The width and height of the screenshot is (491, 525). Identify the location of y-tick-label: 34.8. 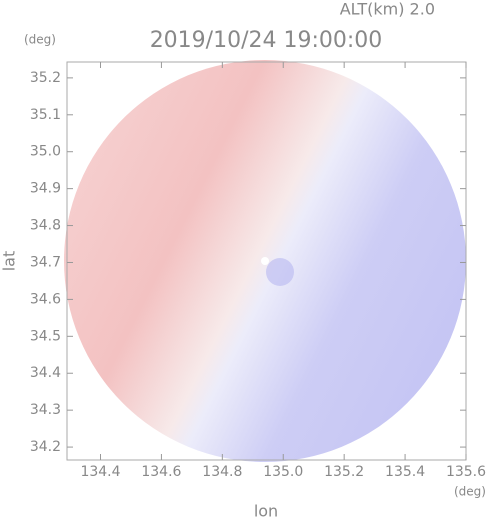
(45, 226).